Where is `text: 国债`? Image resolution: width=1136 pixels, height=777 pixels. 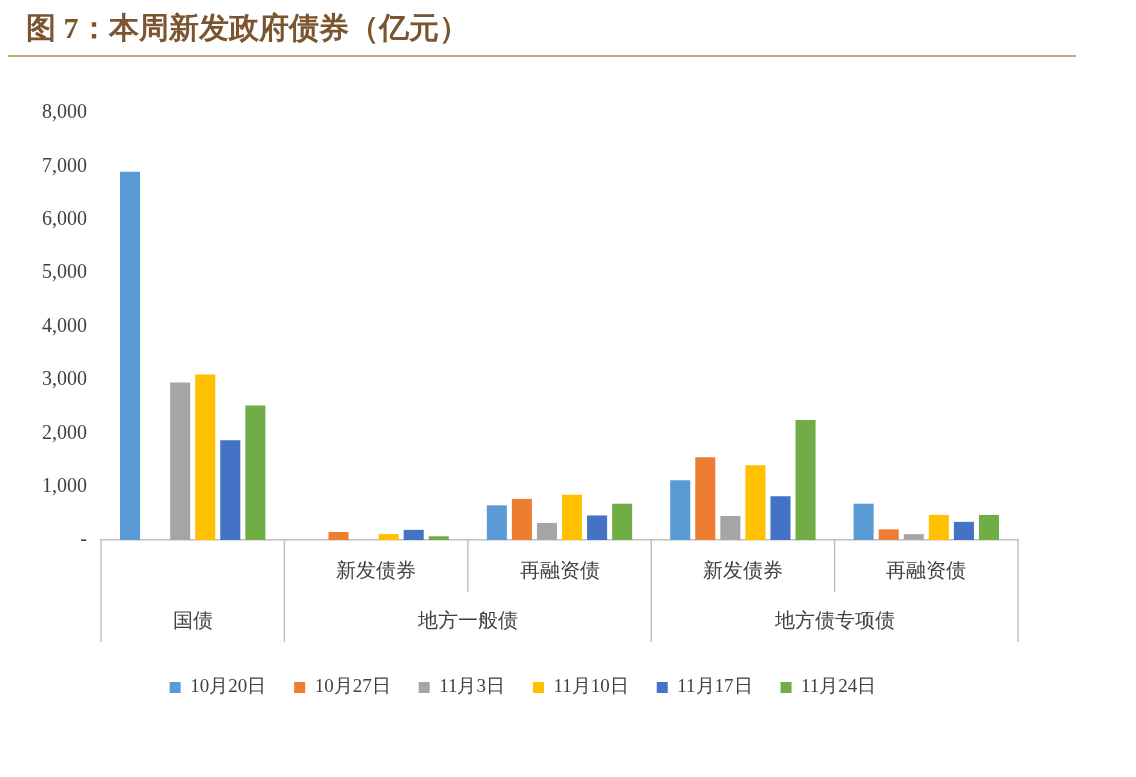
text: 国债 is located at coordinates (192, 620).